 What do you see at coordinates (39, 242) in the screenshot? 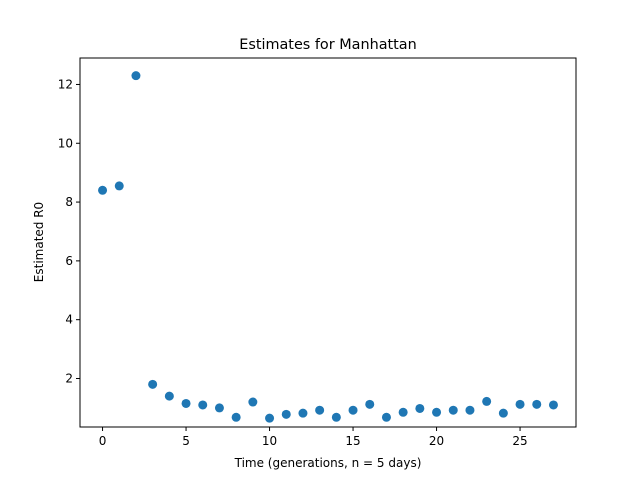
I see `y-axis-label: Estimated R0` at bounding box center [39, 242].